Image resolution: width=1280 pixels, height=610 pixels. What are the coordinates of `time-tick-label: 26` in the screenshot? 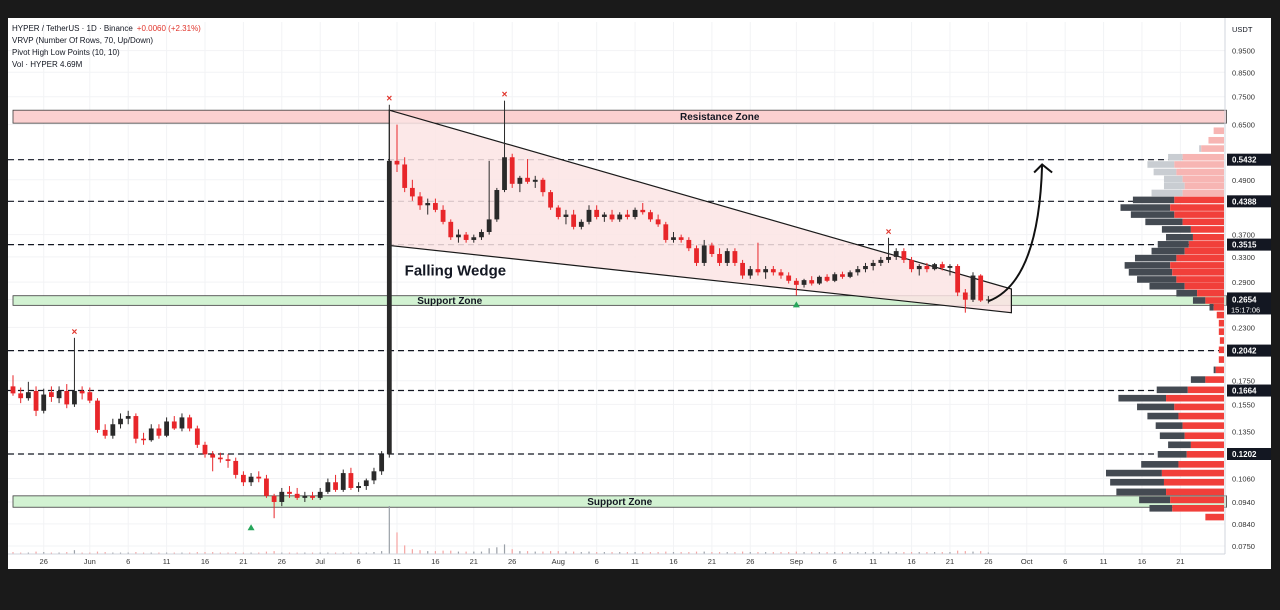 It's located at (44, 561).